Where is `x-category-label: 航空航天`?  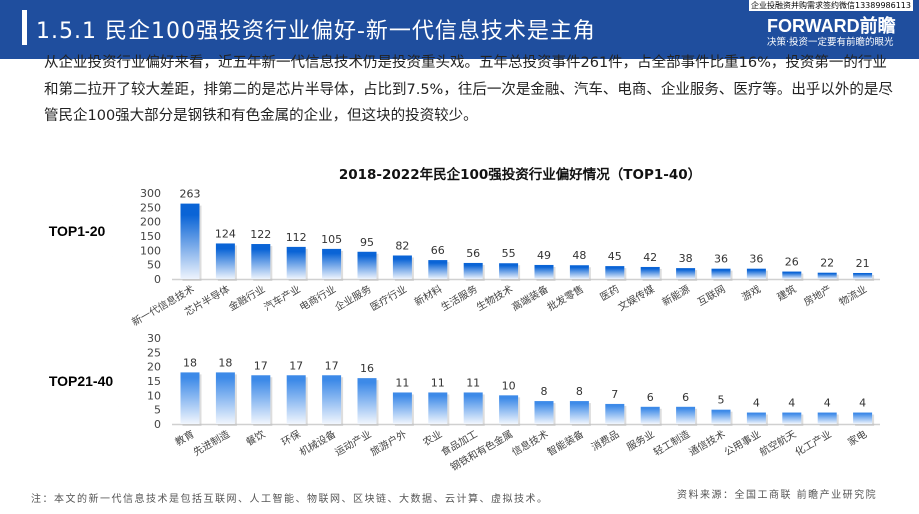 x-category-label: 航空航天 is located at coordinates (777, 442).